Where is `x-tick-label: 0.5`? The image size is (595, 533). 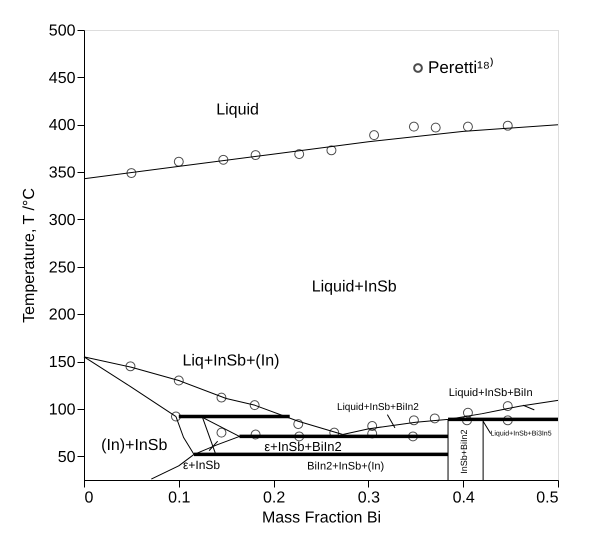
x-tick-label: 0.5 is located at coordinates (547, 498).